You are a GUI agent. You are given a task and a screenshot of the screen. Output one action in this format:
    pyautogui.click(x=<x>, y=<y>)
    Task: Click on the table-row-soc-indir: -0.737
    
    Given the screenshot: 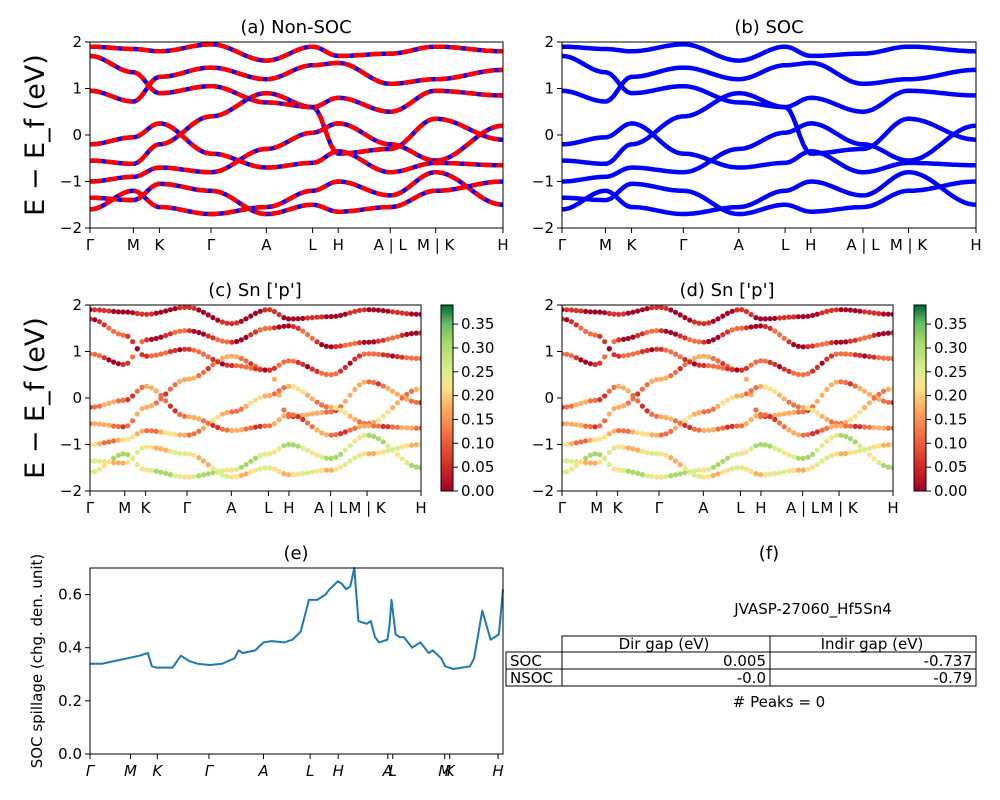 What is the action you would take?
    pyautogui.click(x=948, y=661)
    